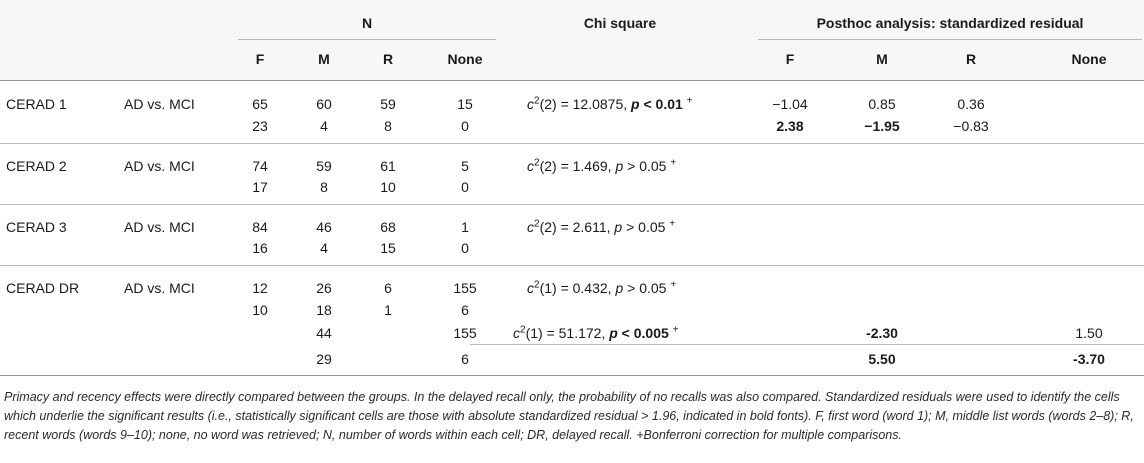 The height and width of the screenshot is (463, 1144). Describe the element at coordinates (260, 104) in the screenshot. I see `n-f-value: 65` at that location.